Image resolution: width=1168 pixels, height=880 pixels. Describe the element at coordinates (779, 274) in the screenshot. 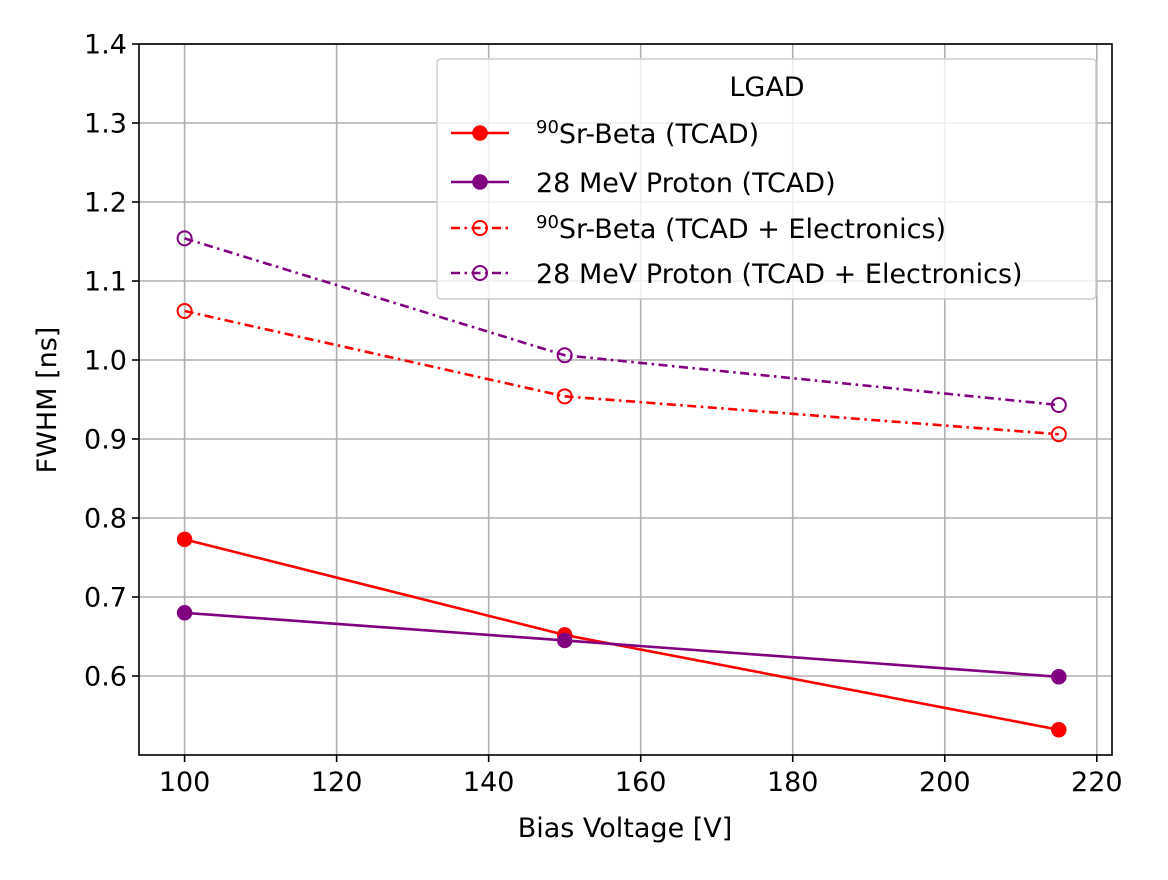

I see `legend-label-4: 28 MeV Proton (TCAD + Electronics)` at that location.